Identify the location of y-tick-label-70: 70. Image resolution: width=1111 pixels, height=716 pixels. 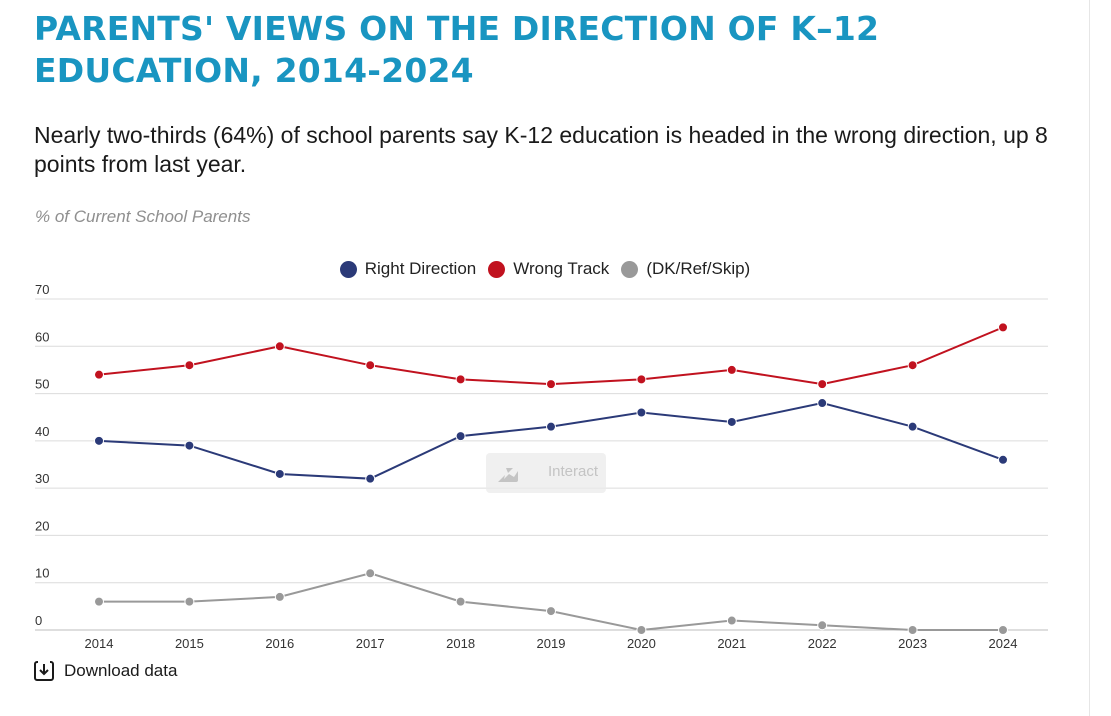
(42, 289).